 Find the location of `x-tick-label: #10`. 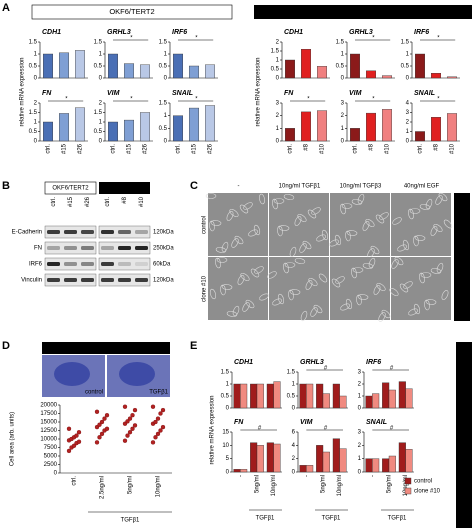

x-tick-label: #10 is located at coordinates (453, 148).